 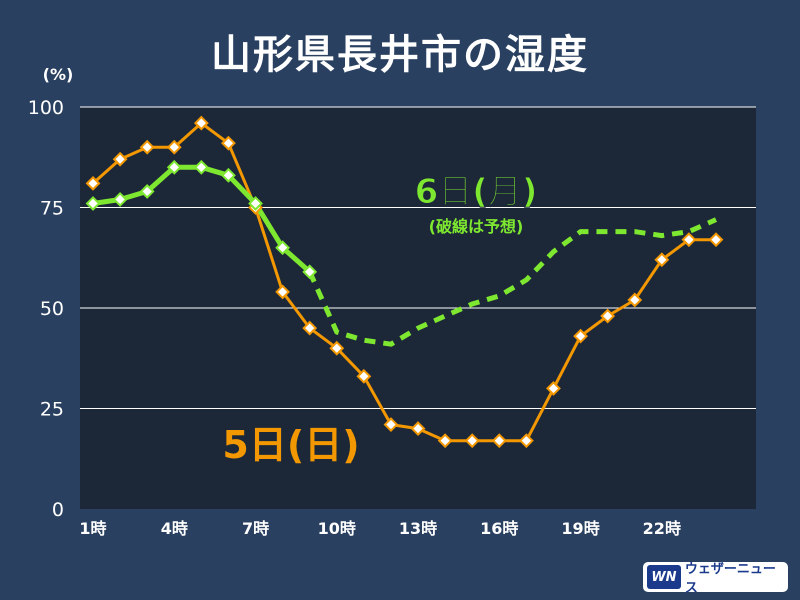 I want to click on logo-text: ウェザーニュース, so click(x=730, y=579).